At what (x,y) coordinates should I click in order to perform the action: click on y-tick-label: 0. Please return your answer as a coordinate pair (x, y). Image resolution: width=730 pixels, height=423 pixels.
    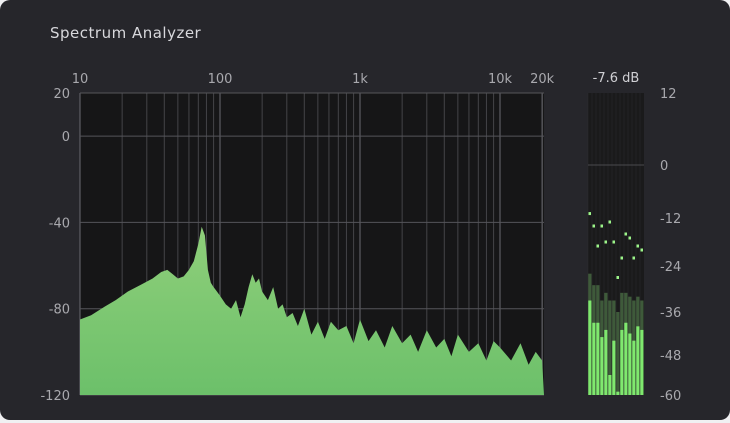
    Looking at the image, I should click on (66, 137).